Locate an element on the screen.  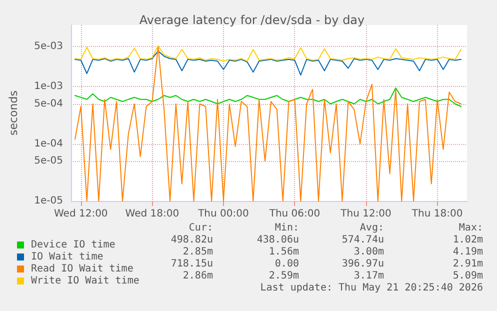
text: 1.02m is located at coordinates (467, 240).